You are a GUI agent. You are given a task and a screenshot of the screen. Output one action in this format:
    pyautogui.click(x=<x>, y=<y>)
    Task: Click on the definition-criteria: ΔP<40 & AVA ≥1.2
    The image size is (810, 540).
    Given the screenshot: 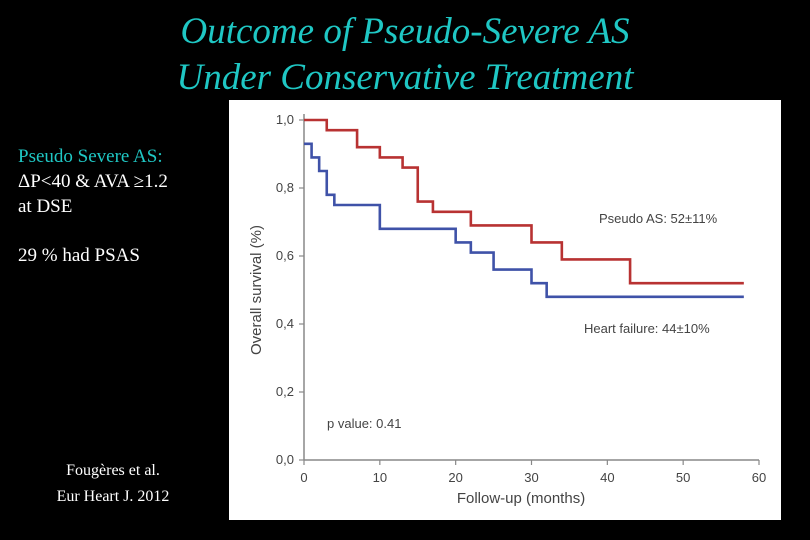 What is the action you would take?
    pyautogui.click(x=93, y=181)
    